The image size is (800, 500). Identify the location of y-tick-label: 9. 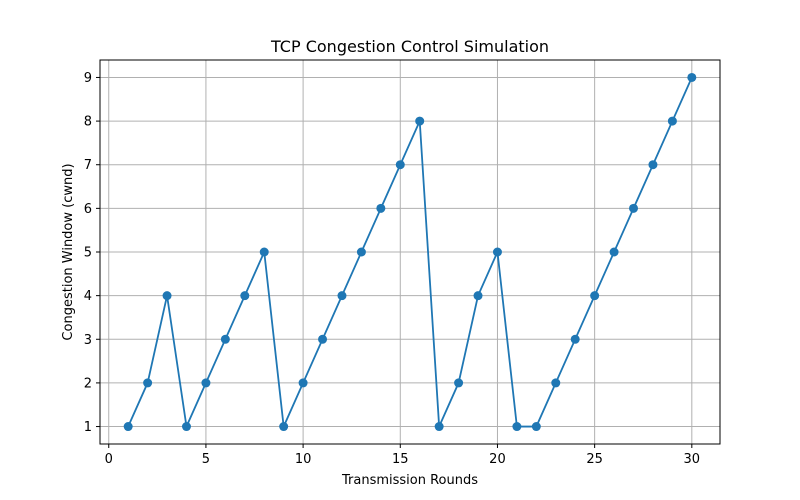
(88, 78).